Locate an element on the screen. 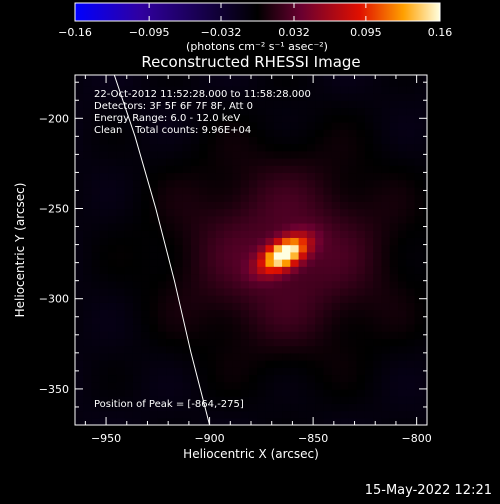 Image resolution: width=500 pixels, height=504 pixels. colorbar-tick-label: 0.032 is located at coordinates (294, 32).